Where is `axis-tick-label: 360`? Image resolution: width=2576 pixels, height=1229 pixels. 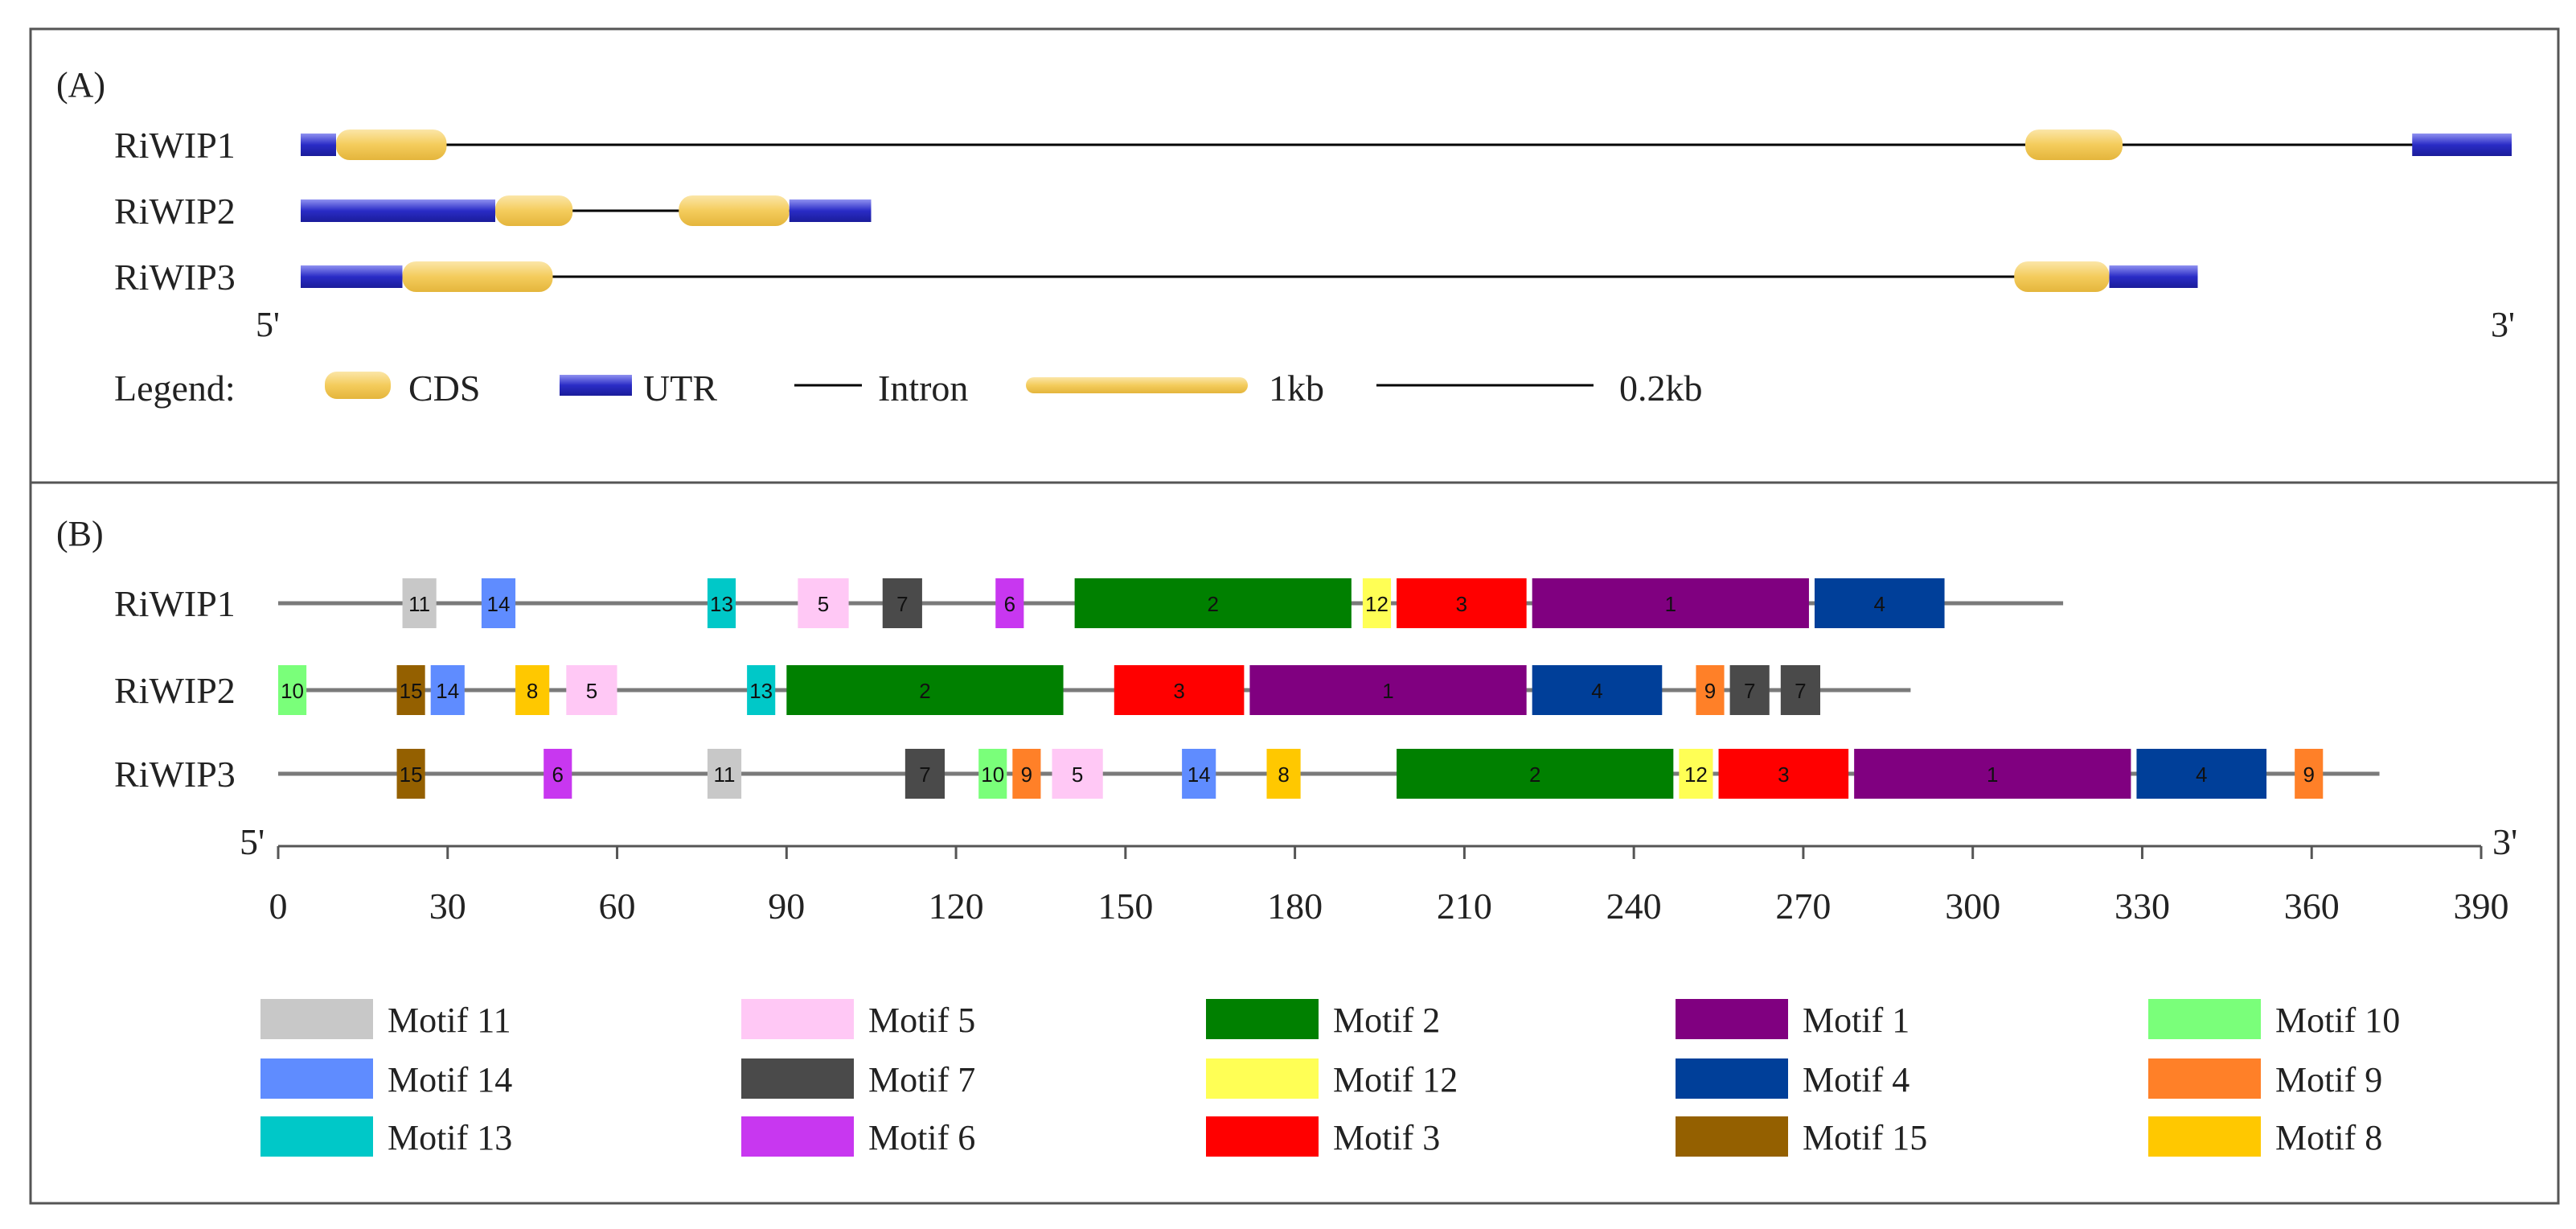 axis-tick-label: 360 is located at coordinates (2312, 907).